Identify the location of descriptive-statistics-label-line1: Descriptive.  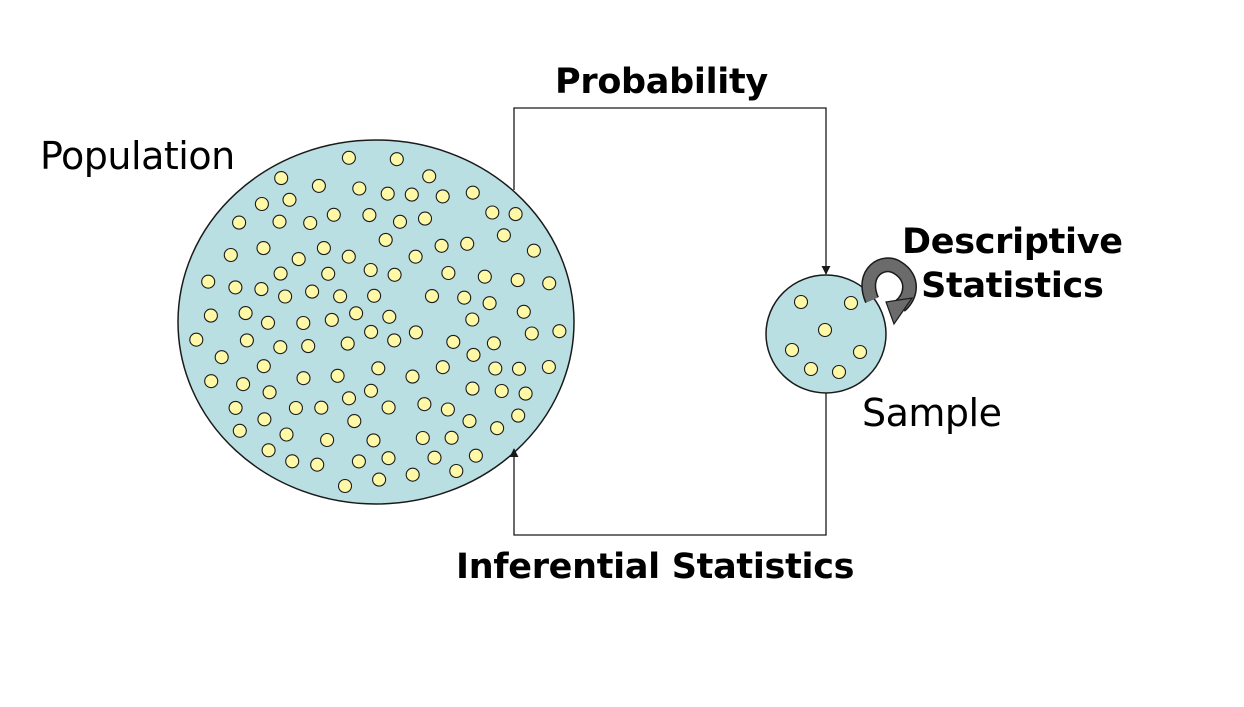
(1012, 242).